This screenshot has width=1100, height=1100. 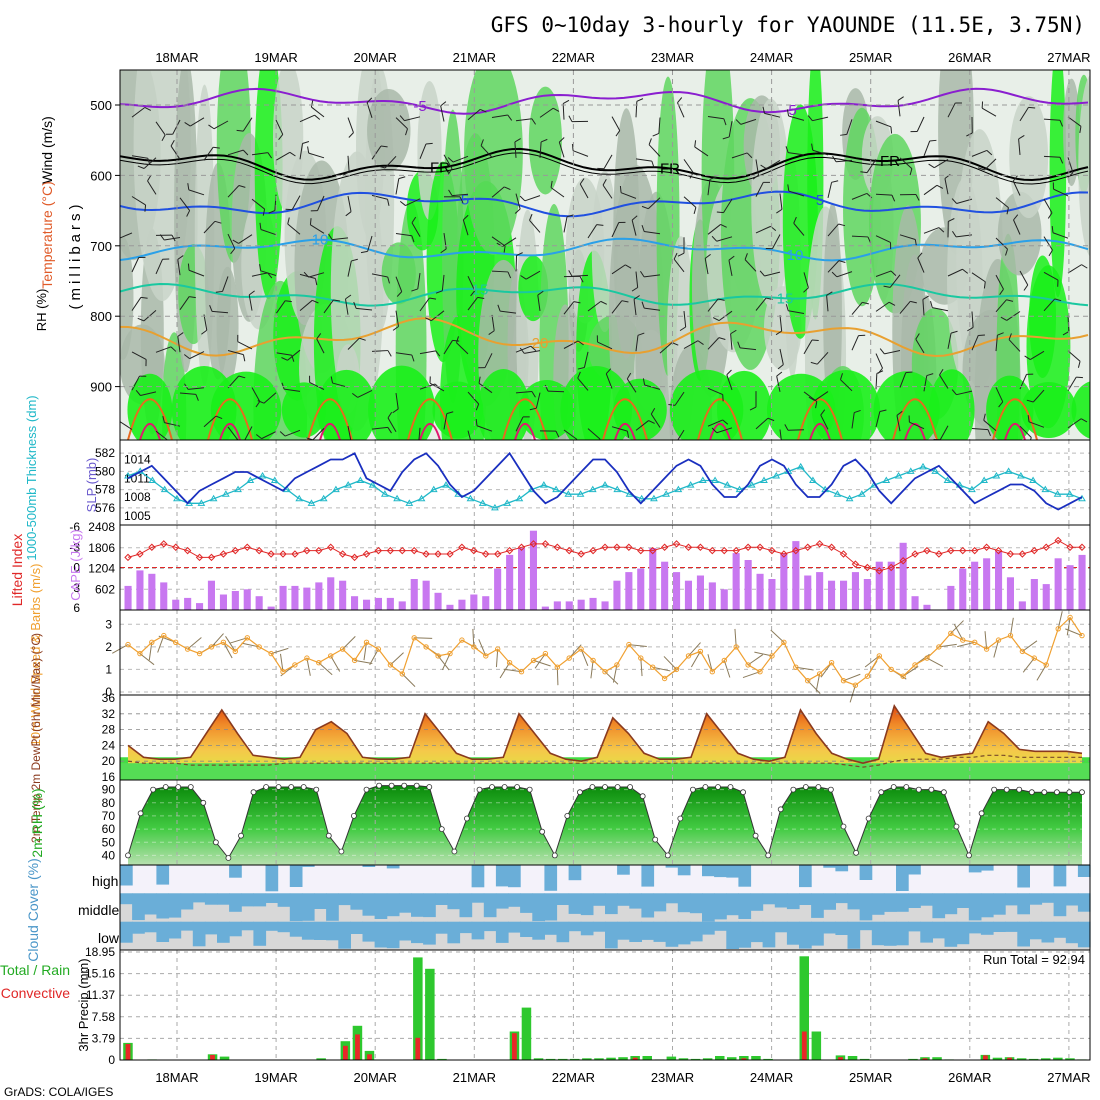 I want to click on tick-label: 50, so click(x=109, y=842).